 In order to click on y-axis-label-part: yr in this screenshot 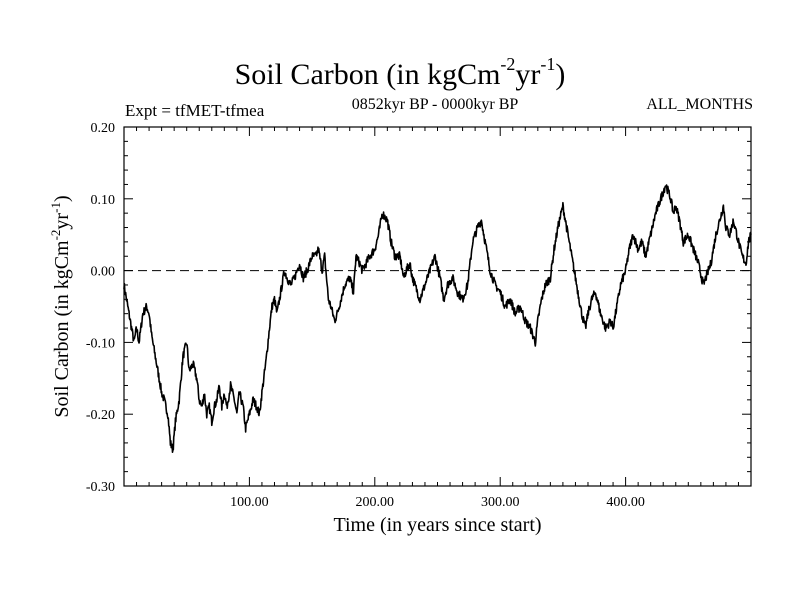, I will do `click(62, 221)`.